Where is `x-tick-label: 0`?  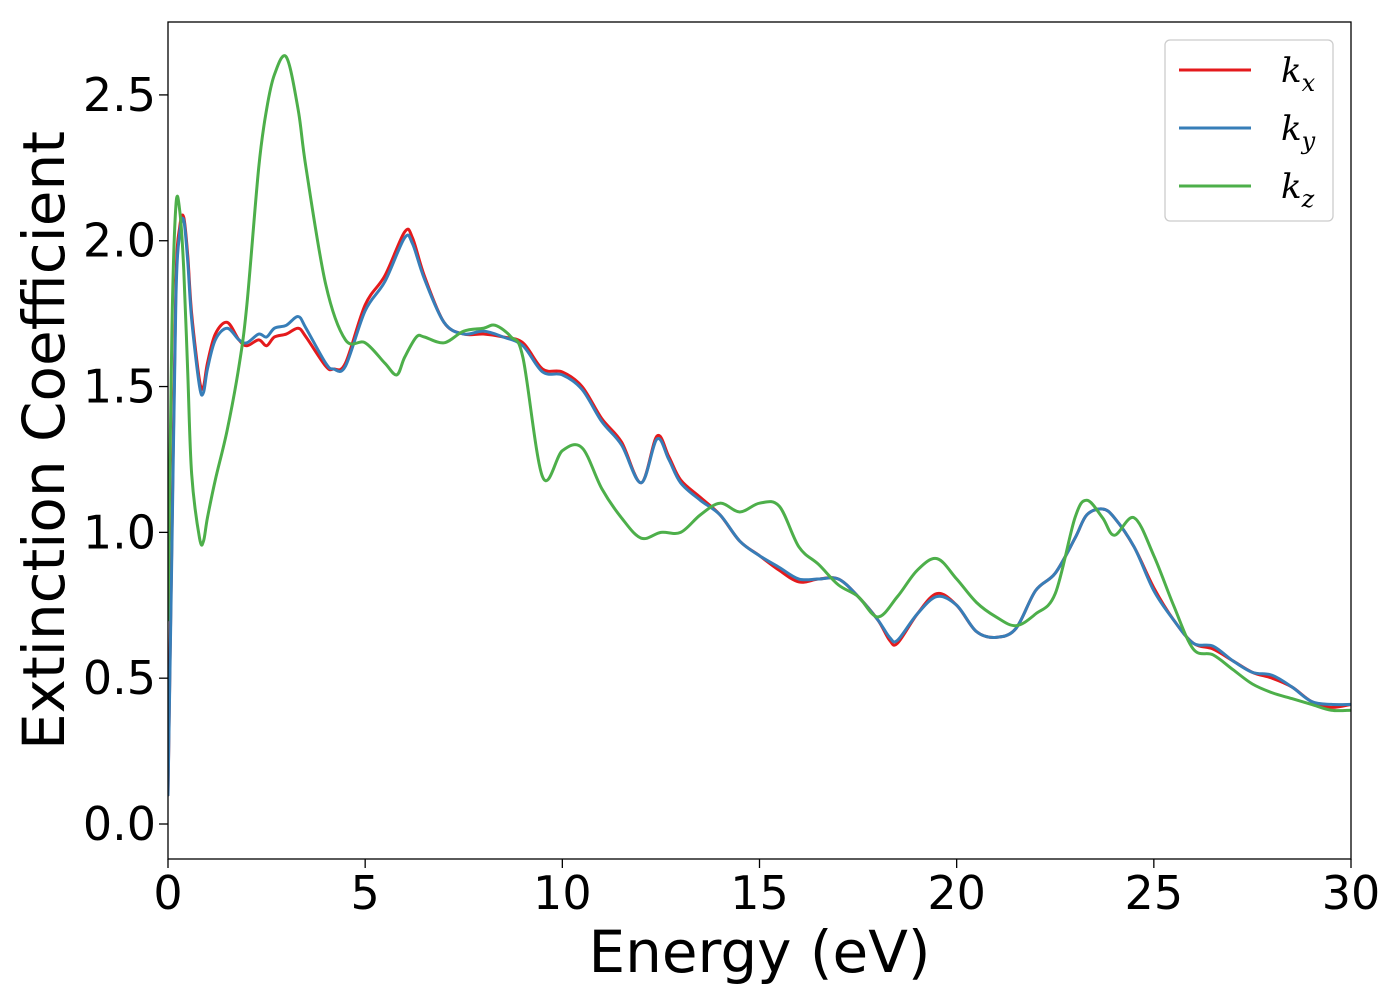 x-tick-label: 0 is located at coordinates (167, 893).